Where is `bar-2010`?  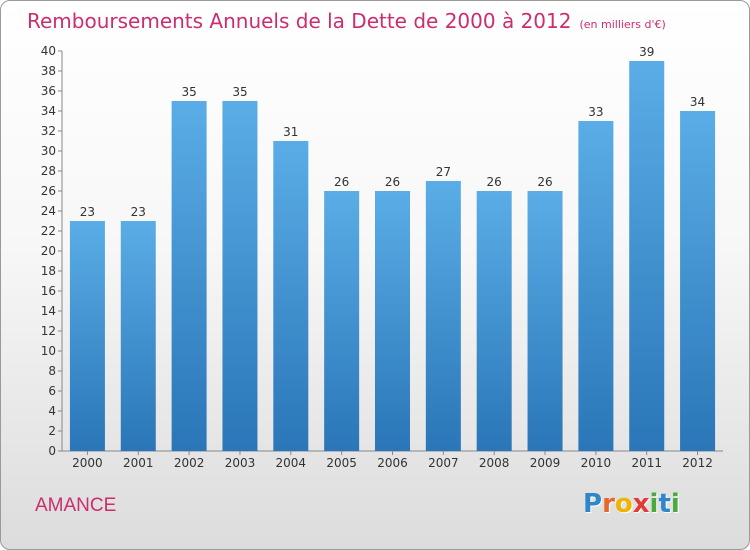 bar-2010 is located at coordinates (596, 286).